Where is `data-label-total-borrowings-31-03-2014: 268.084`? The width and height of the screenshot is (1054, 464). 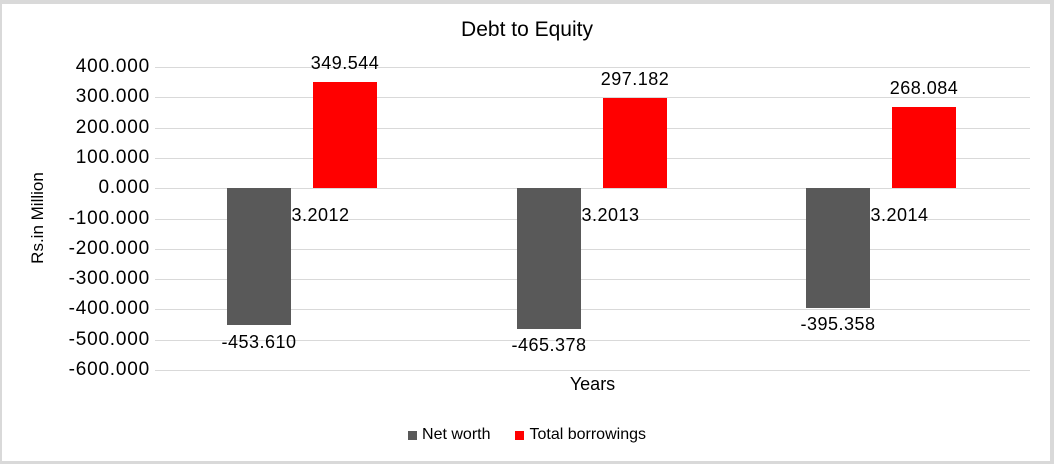 data-label-total-borrowings-31-03-2014: 268.084 is located at coordinates (924, 88).